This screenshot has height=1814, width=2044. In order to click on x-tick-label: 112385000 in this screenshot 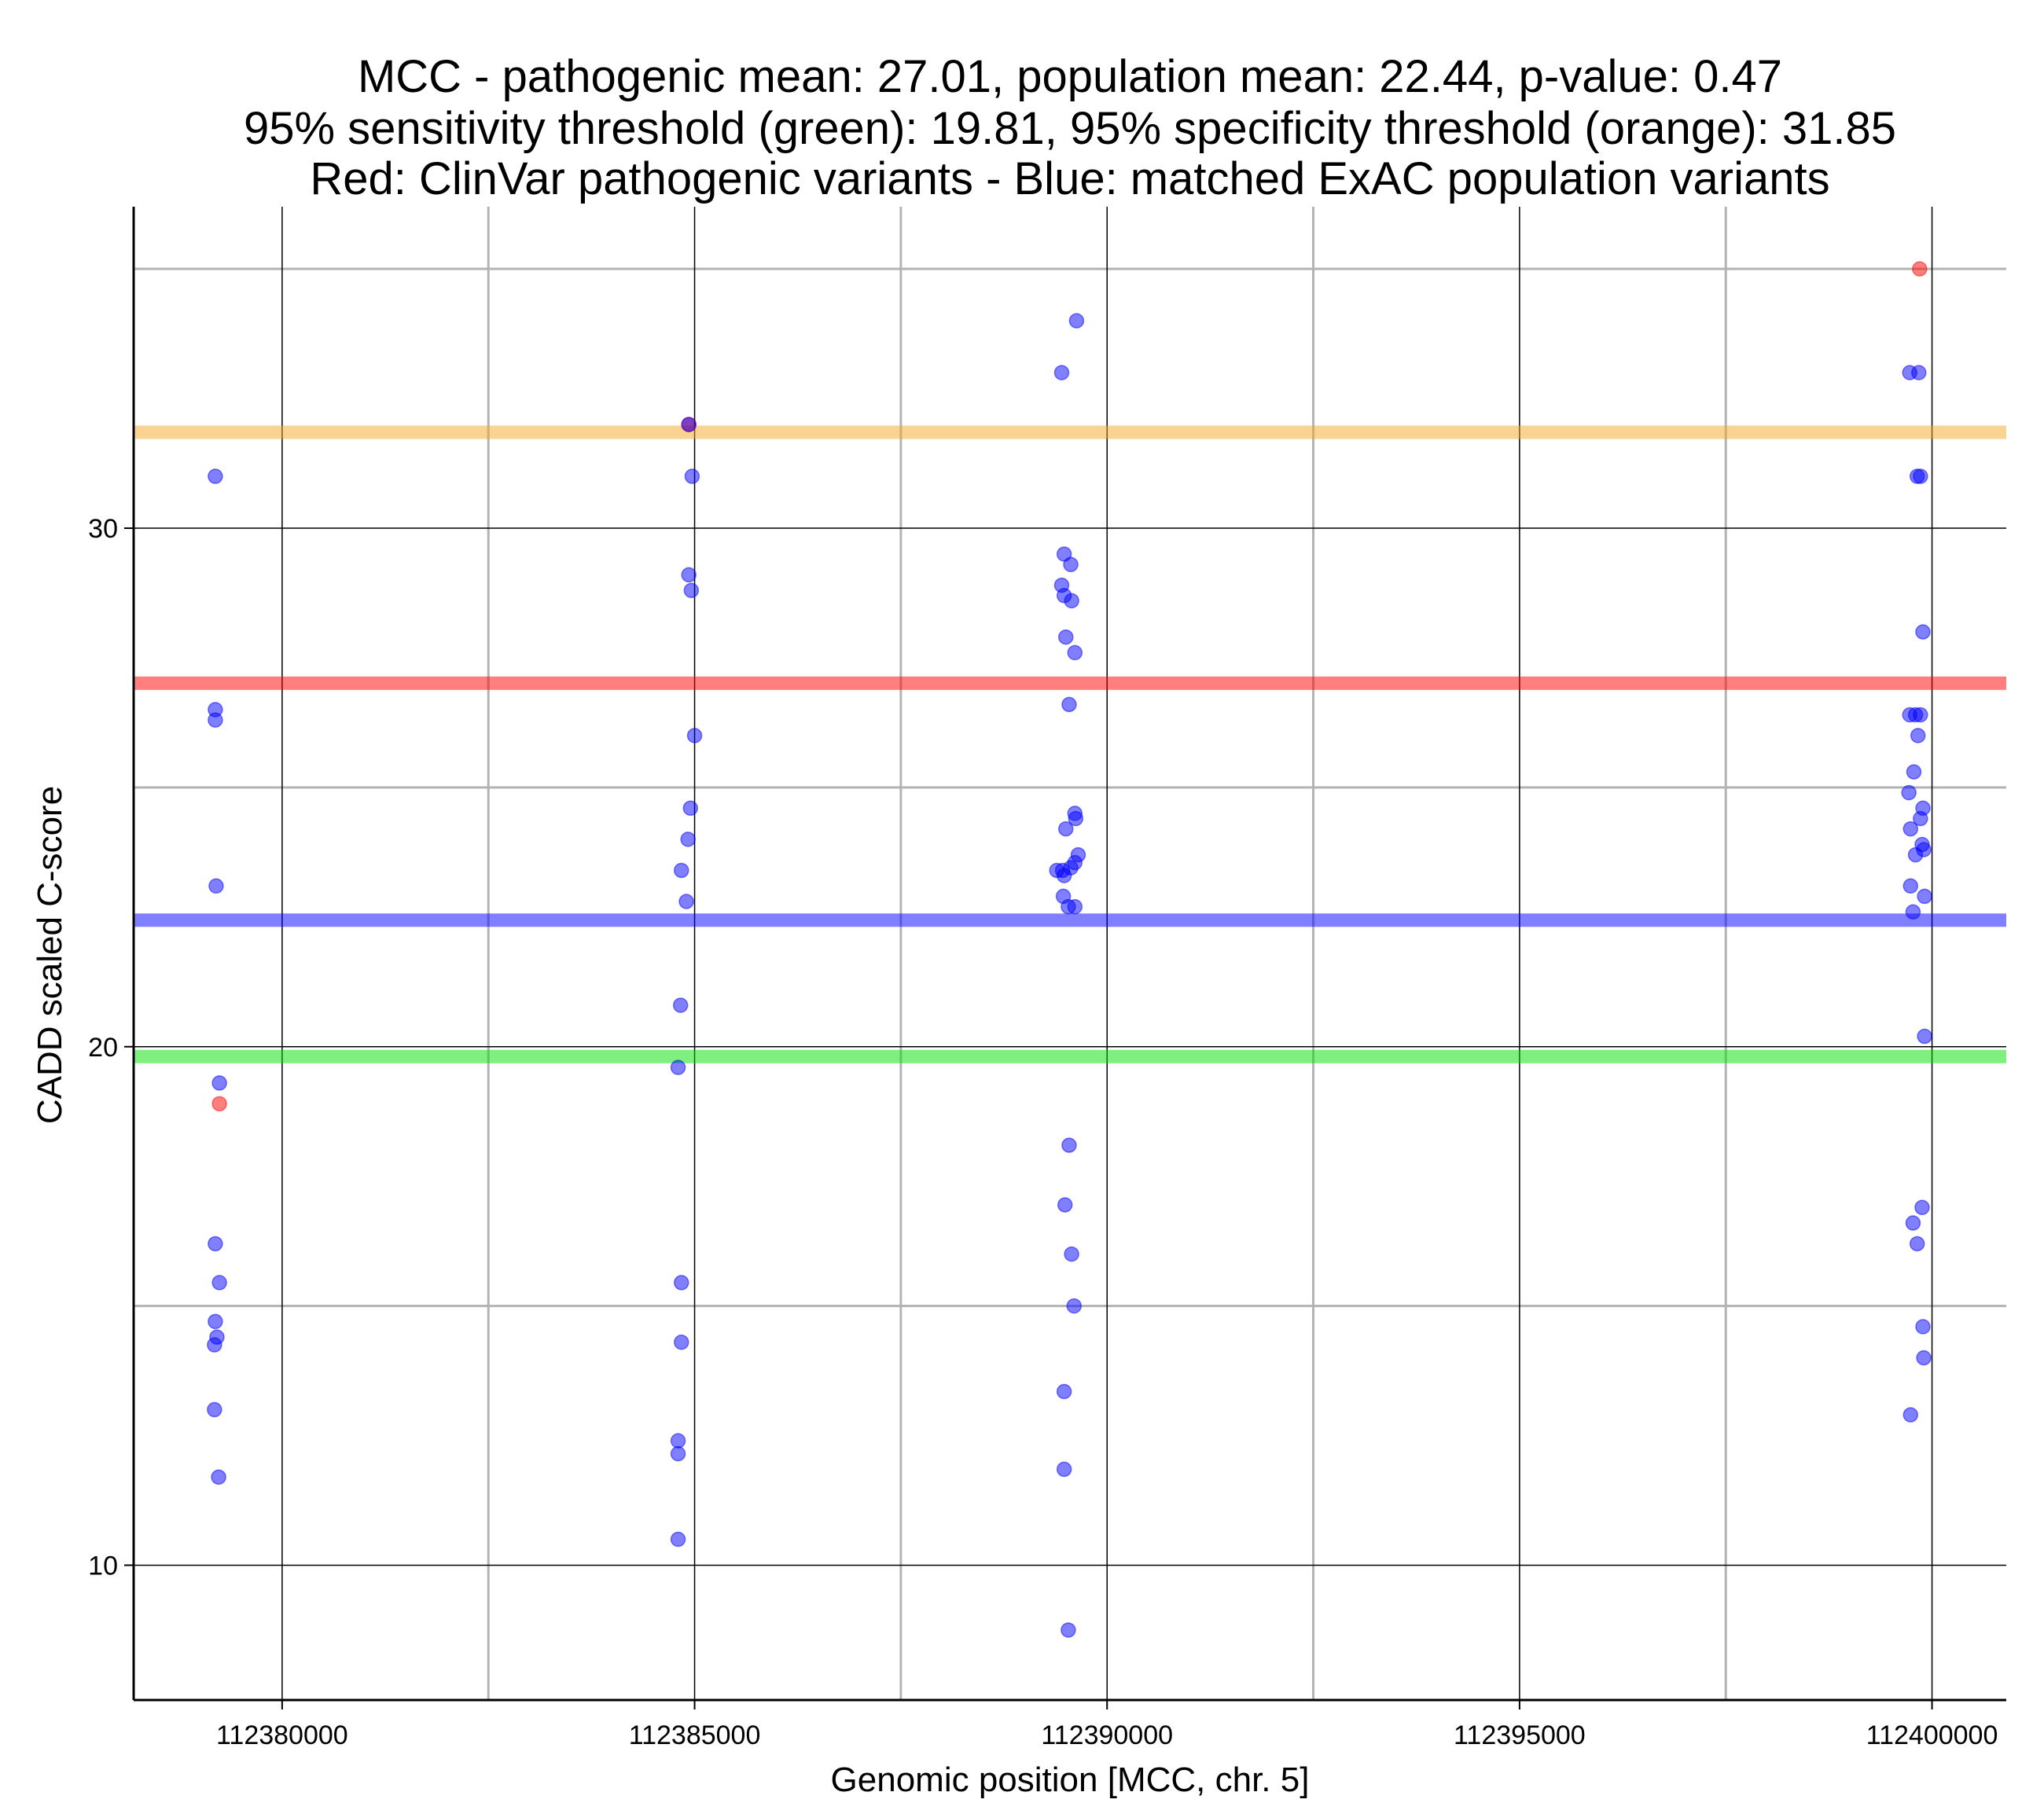, I will do `click(695, 1735)`.